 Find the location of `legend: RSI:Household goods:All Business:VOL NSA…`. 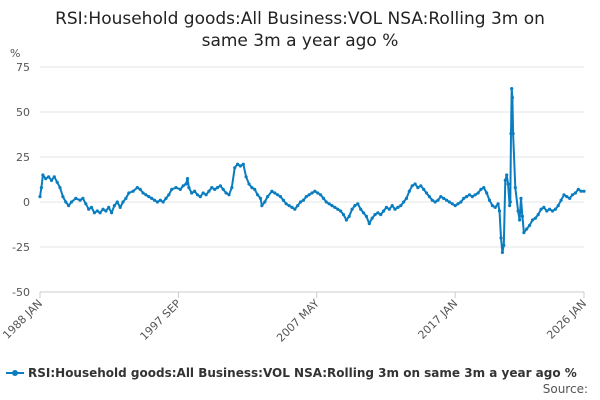

legend: RSI:Household goods:All Business:VOL NSA… is located at coordinates (291, 373).